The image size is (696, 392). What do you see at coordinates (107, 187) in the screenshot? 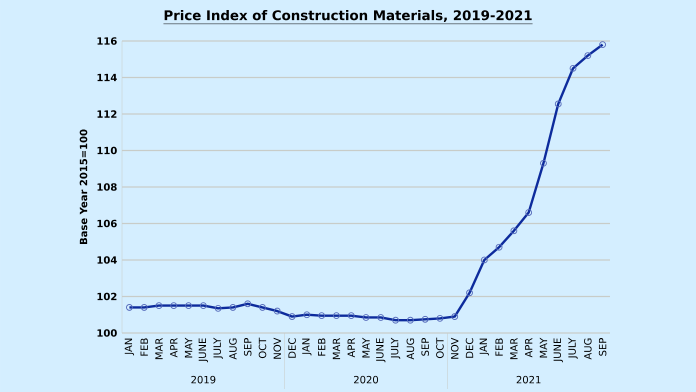
I see `y-tick-label: 108` at bounding box center [107, 187].